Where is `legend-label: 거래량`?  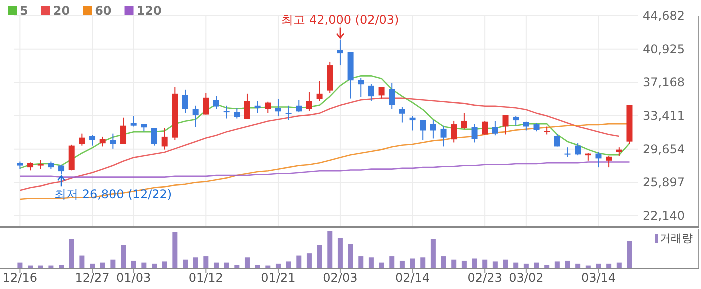
legend-label: 거래량 is located at coordinates (676, 238).